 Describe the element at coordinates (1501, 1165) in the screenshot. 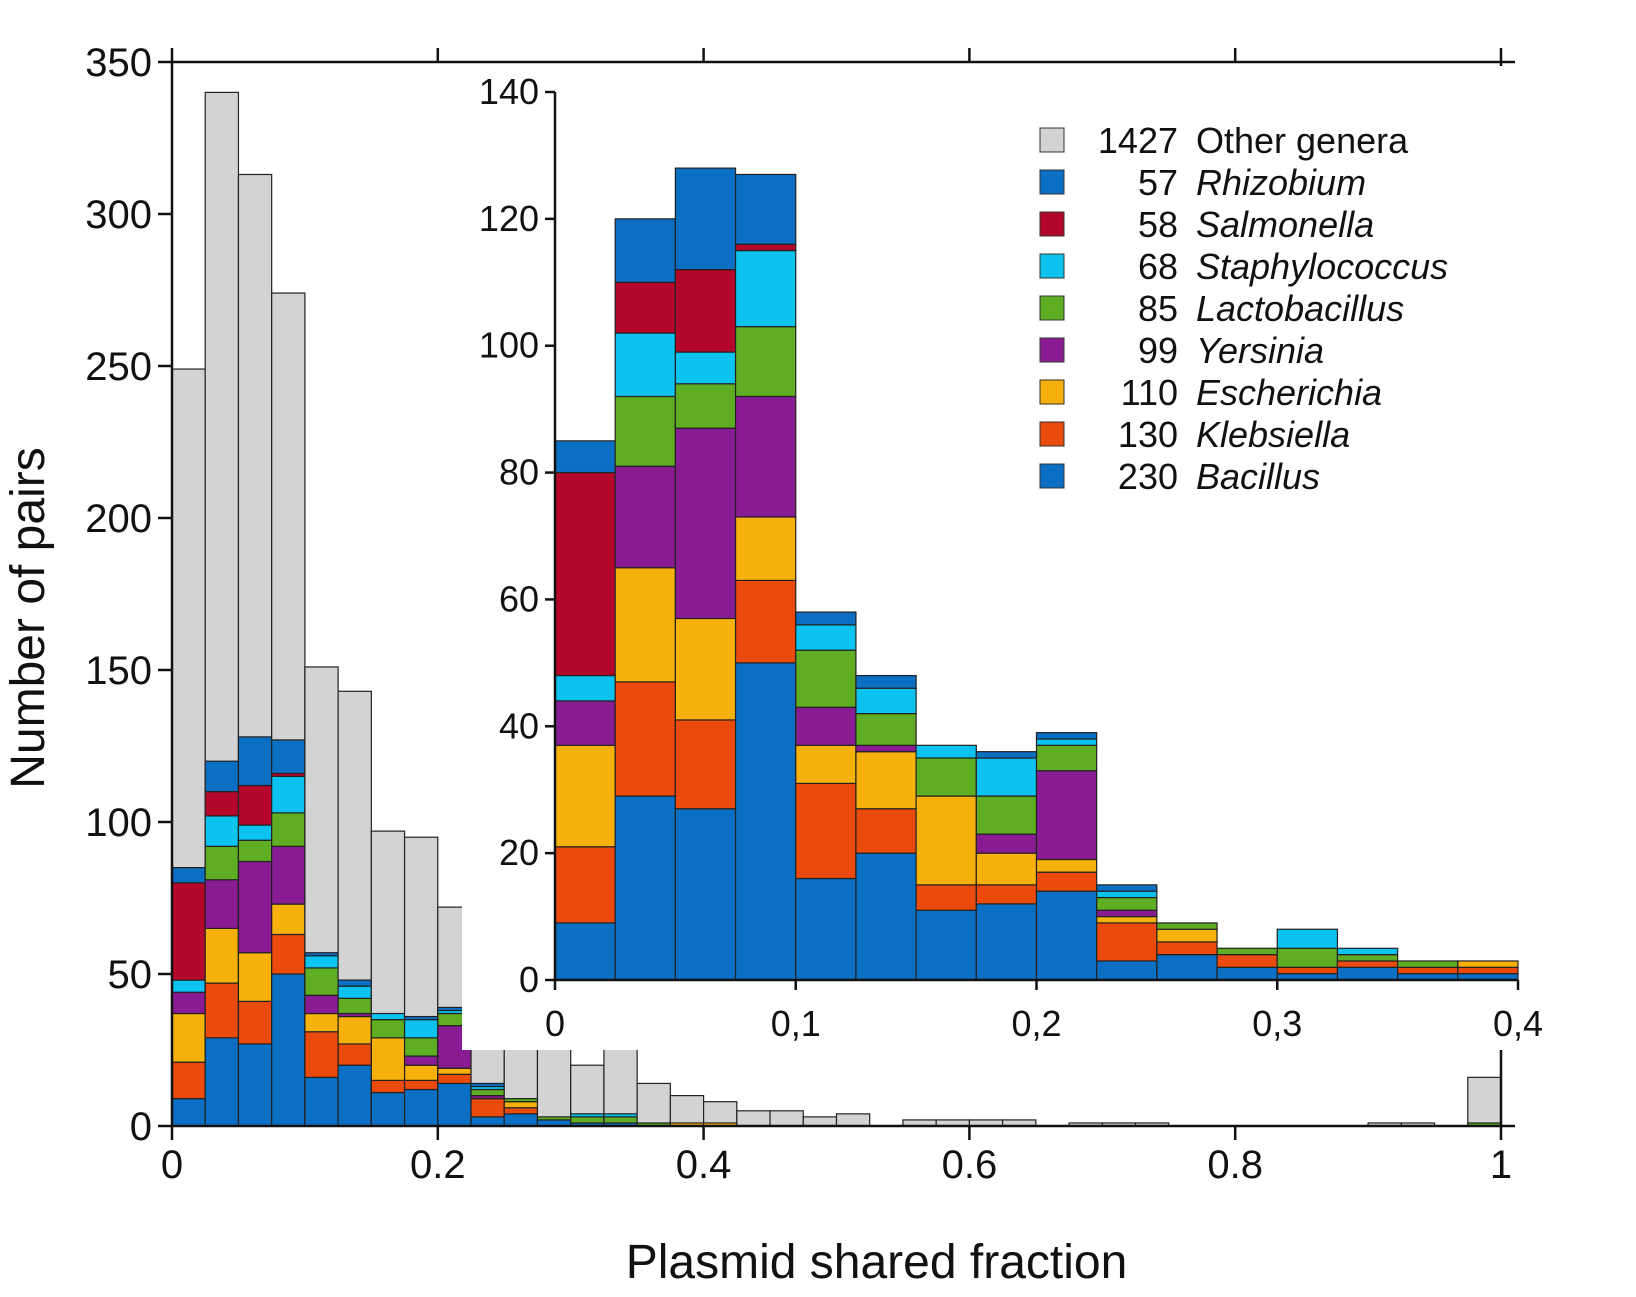

I see `main-x-tick-label: 1` at that location.